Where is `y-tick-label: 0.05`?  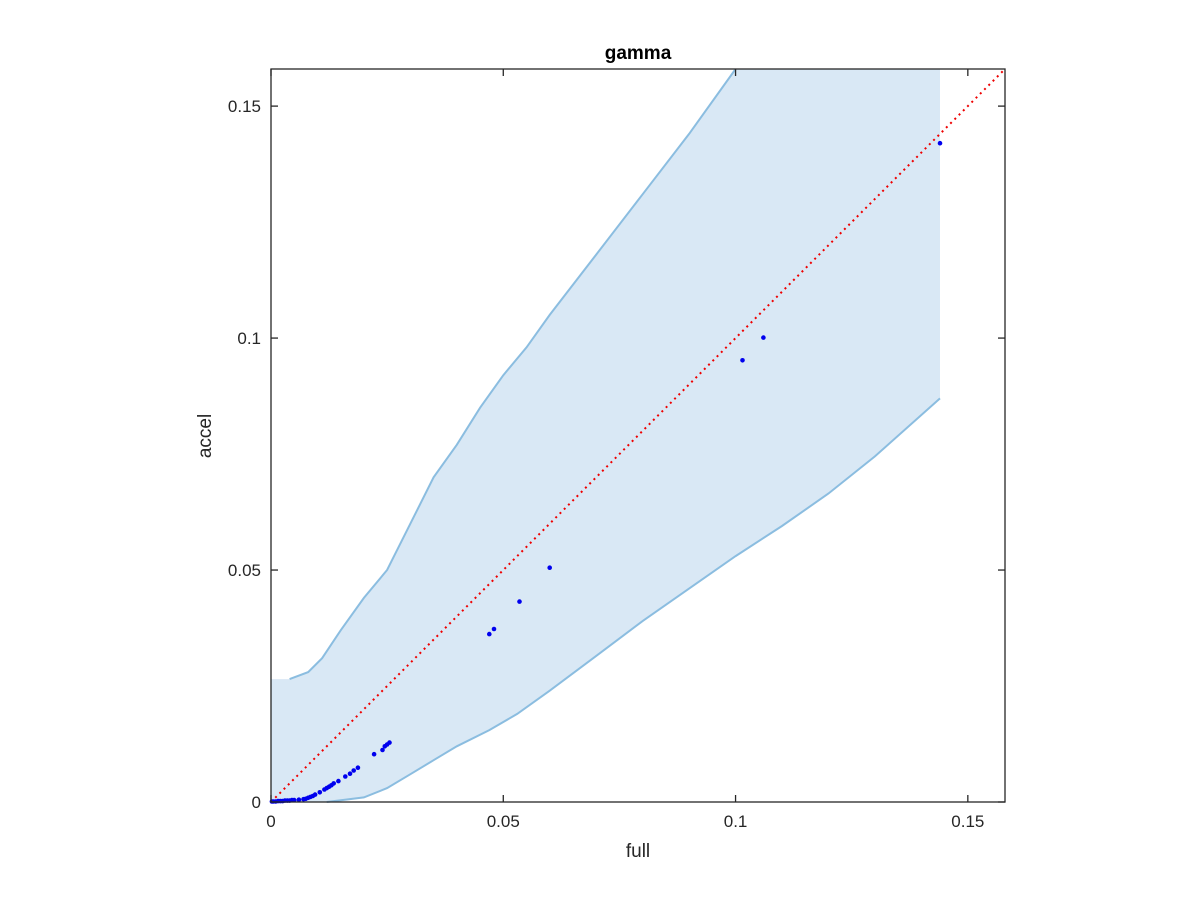 y-tick-label: 0.05 is located at coordinates (244, 570).